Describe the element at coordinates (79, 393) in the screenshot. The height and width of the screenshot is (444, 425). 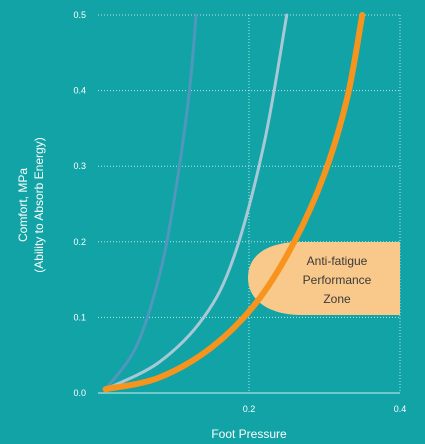
I see `y-tick-label-0: 0.0` at that location.